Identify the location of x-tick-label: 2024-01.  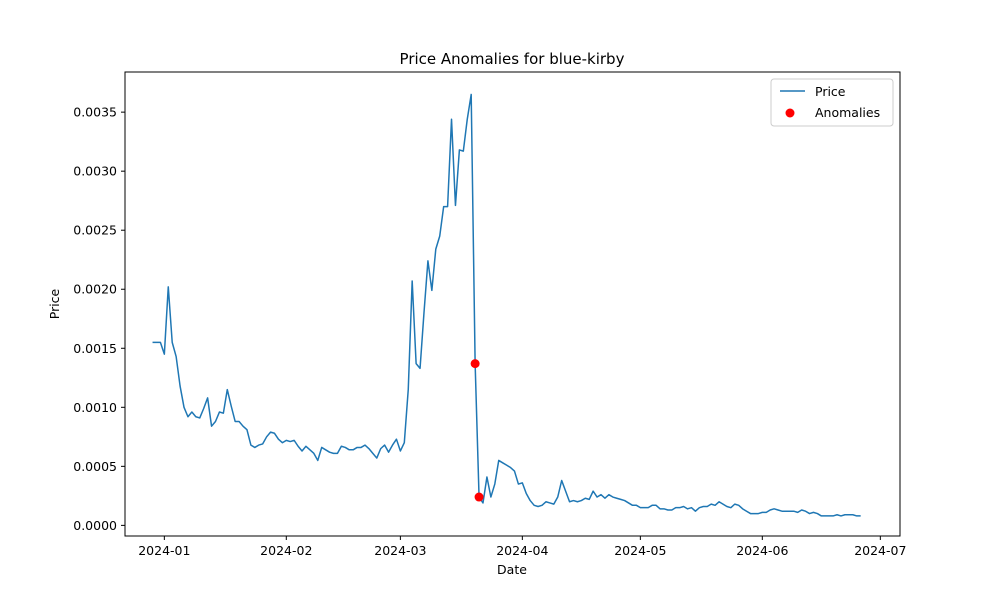
(164, 550).